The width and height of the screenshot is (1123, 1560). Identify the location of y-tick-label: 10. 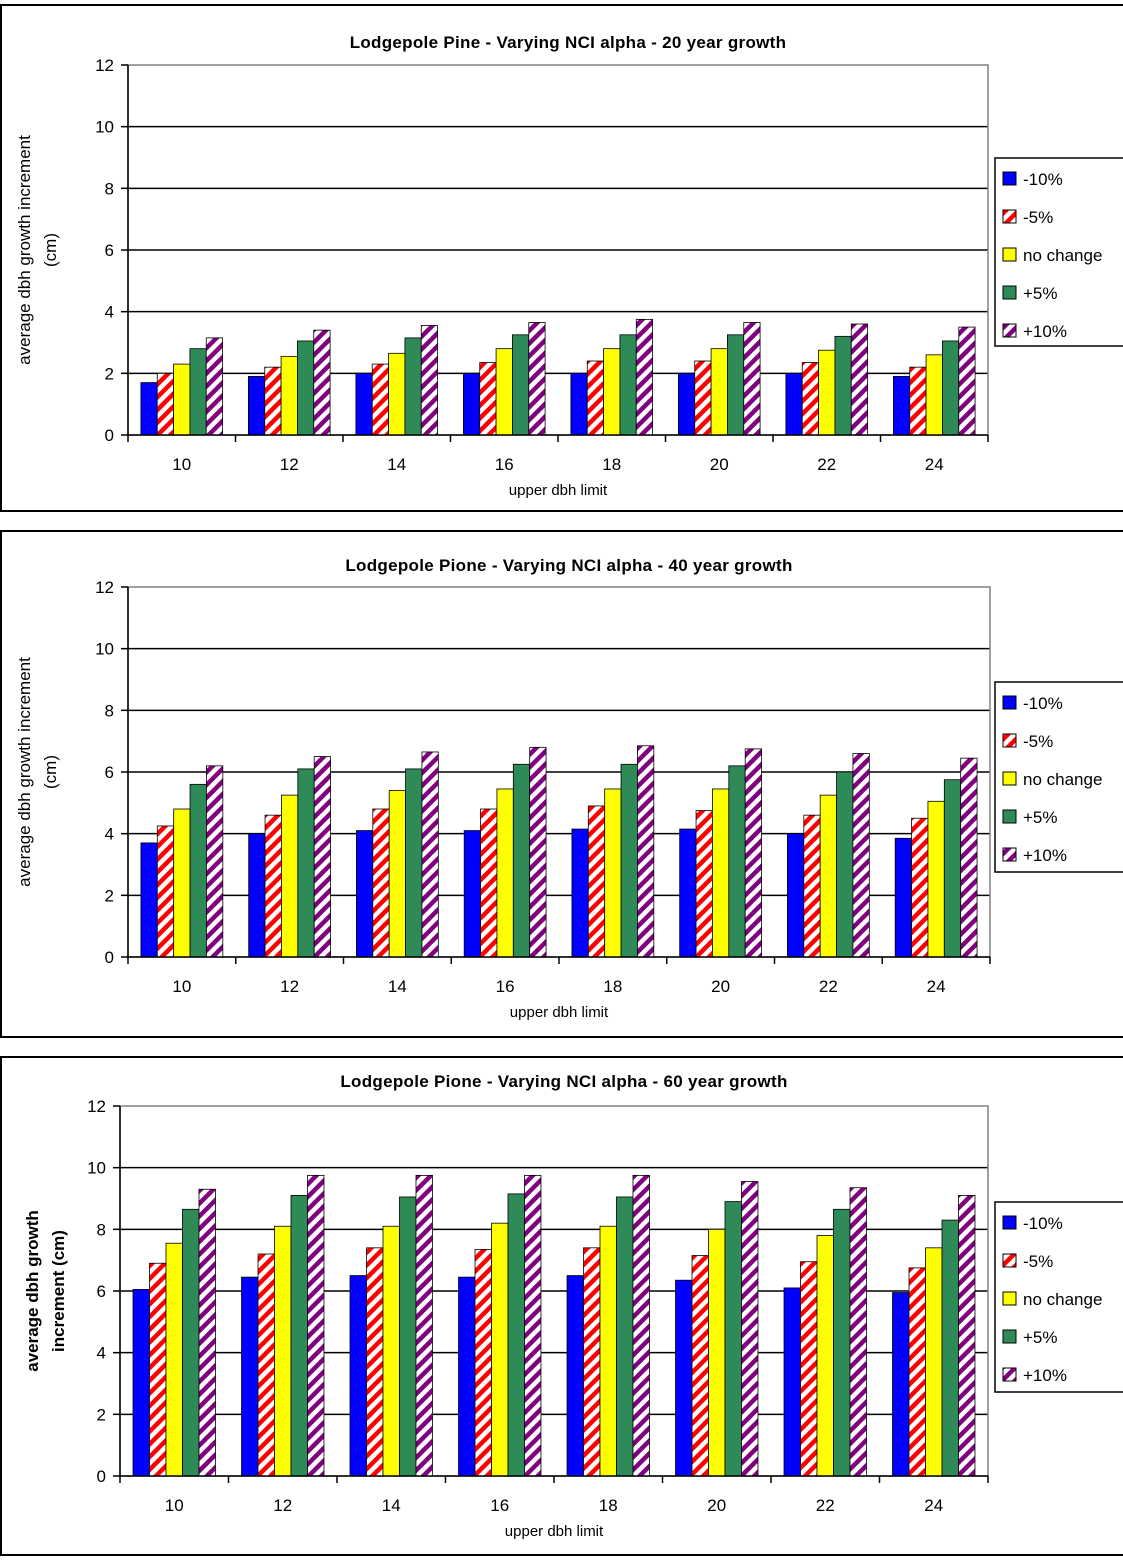
(104, 649).